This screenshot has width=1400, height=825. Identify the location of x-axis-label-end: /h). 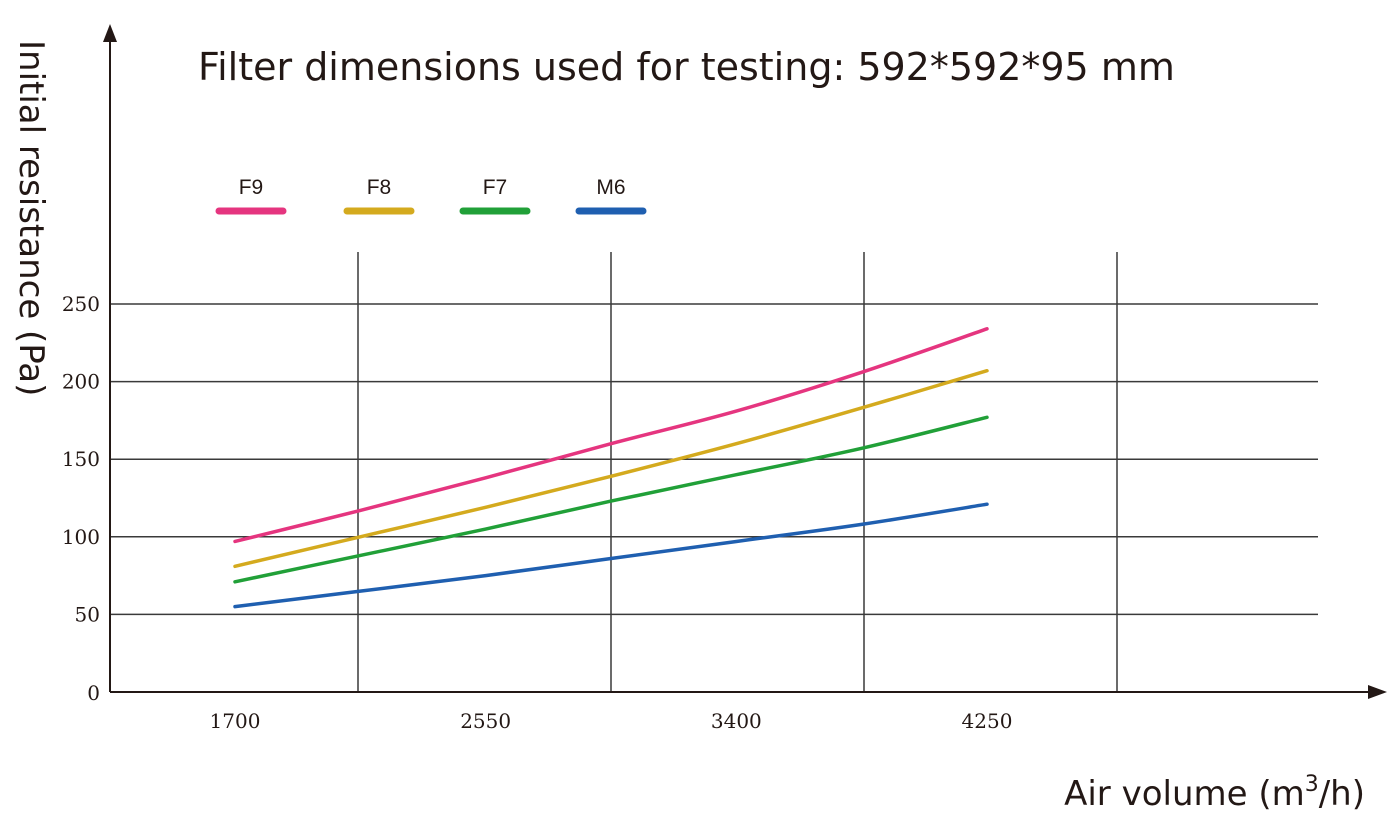
(1342, 794).